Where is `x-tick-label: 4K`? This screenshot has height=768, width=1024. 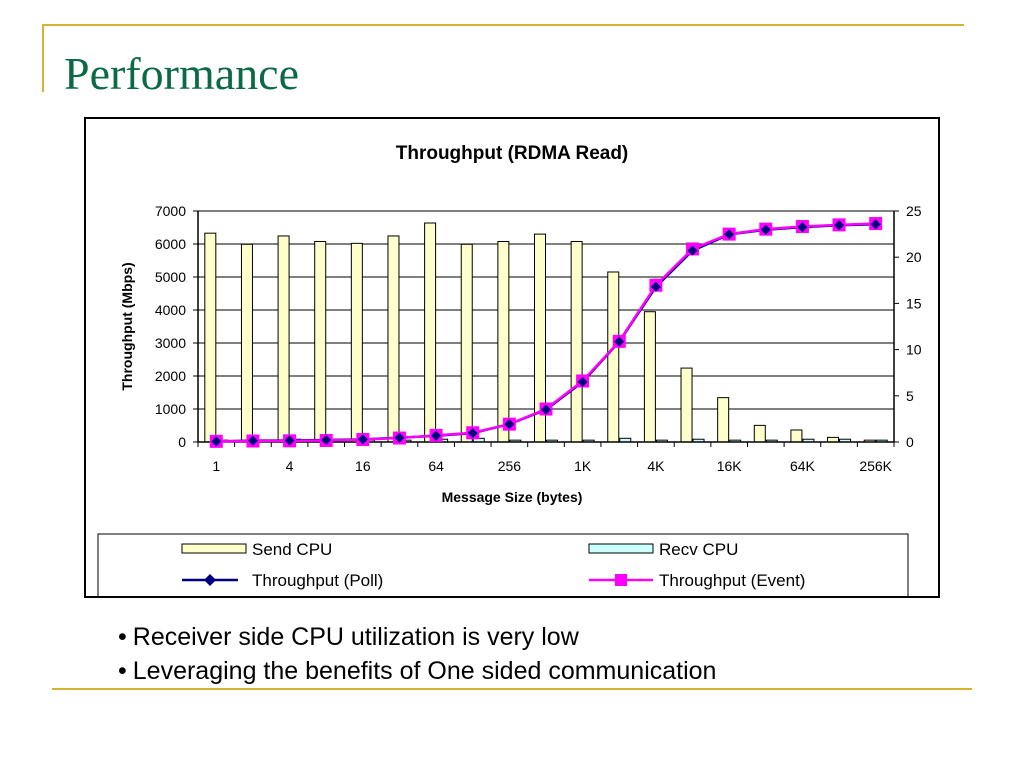
x-tick-label: 4K is located at coordinates (656, 466).